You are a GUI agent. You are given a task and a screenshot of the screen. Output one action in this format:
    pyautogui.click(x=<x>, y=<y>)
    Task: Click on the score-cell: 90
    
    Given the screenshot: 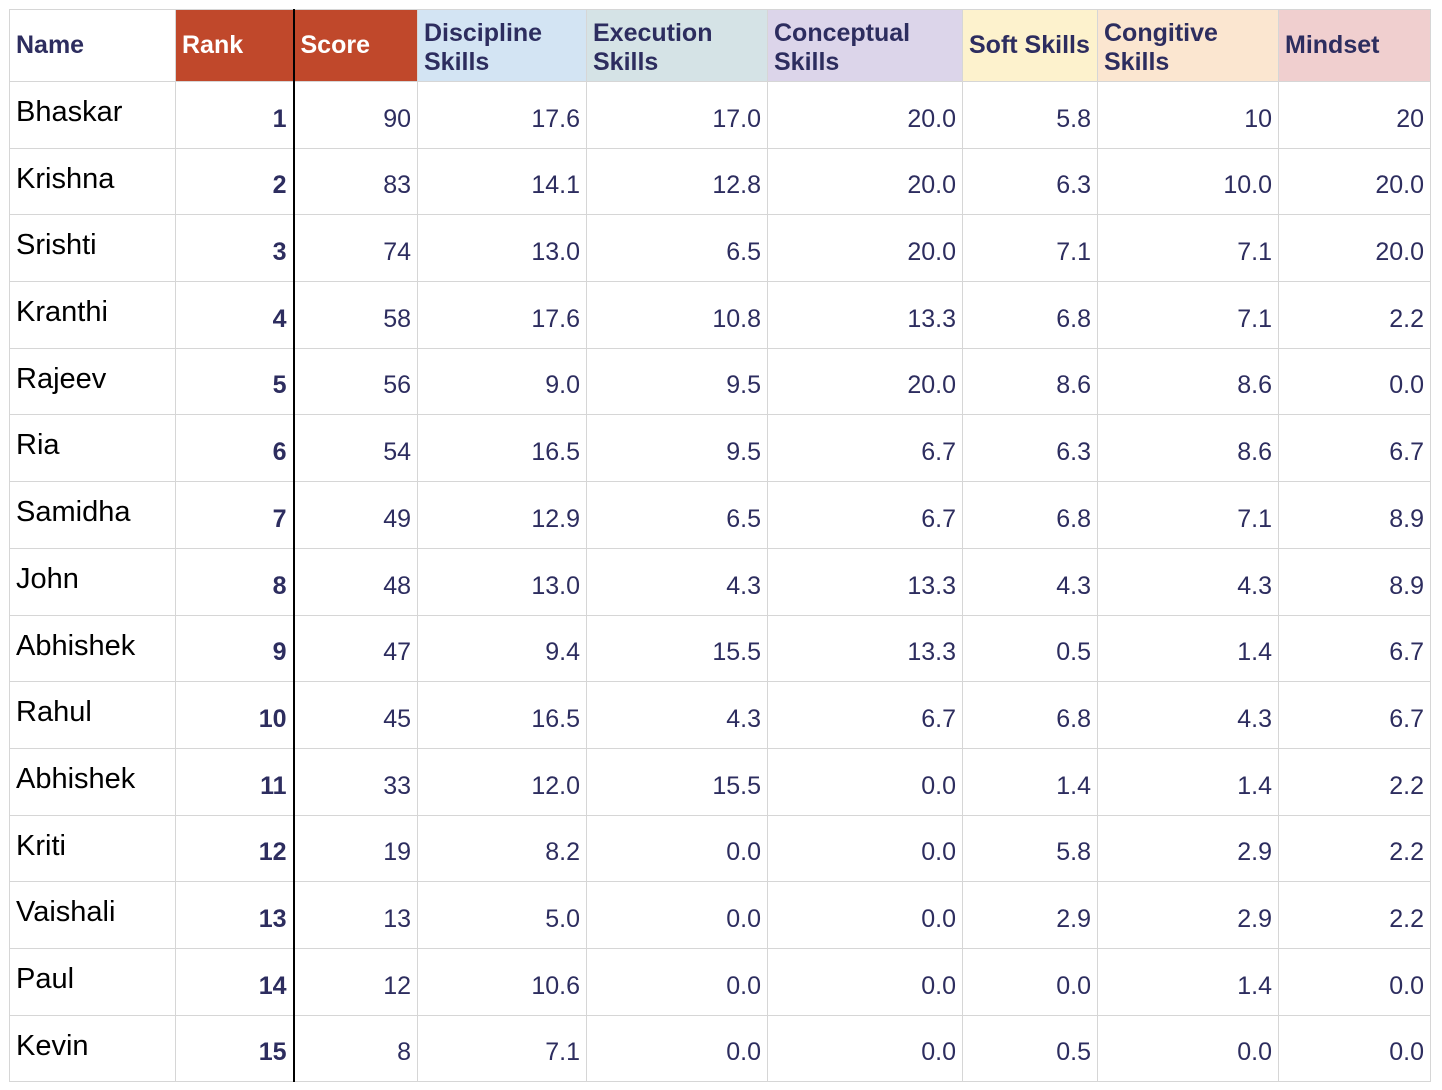 What is the action you would take?
    pyautogui.click(x=355, y=115)
    